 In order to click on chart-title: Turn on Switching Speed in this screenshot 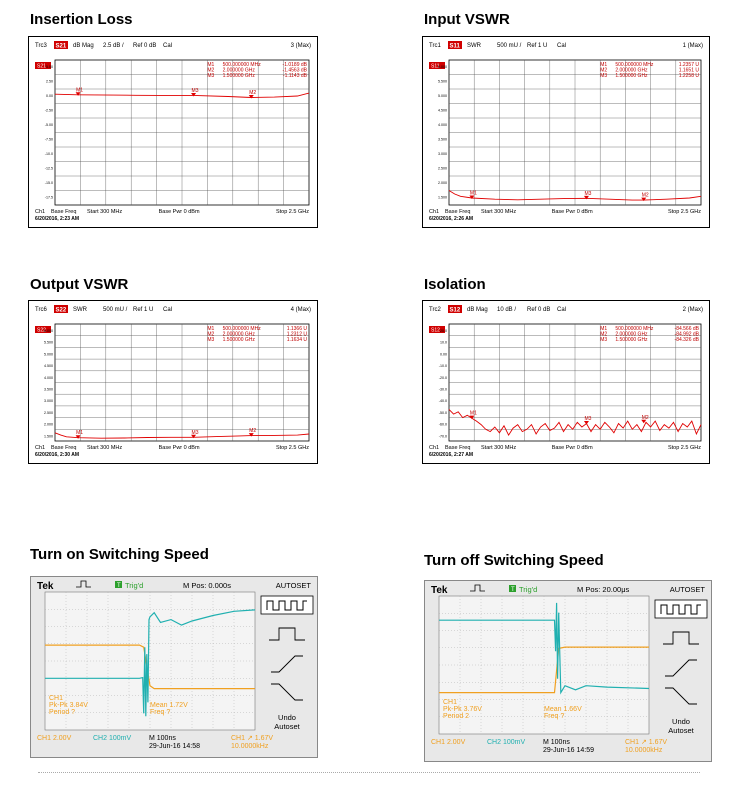, I will do `click(119, 554)`.